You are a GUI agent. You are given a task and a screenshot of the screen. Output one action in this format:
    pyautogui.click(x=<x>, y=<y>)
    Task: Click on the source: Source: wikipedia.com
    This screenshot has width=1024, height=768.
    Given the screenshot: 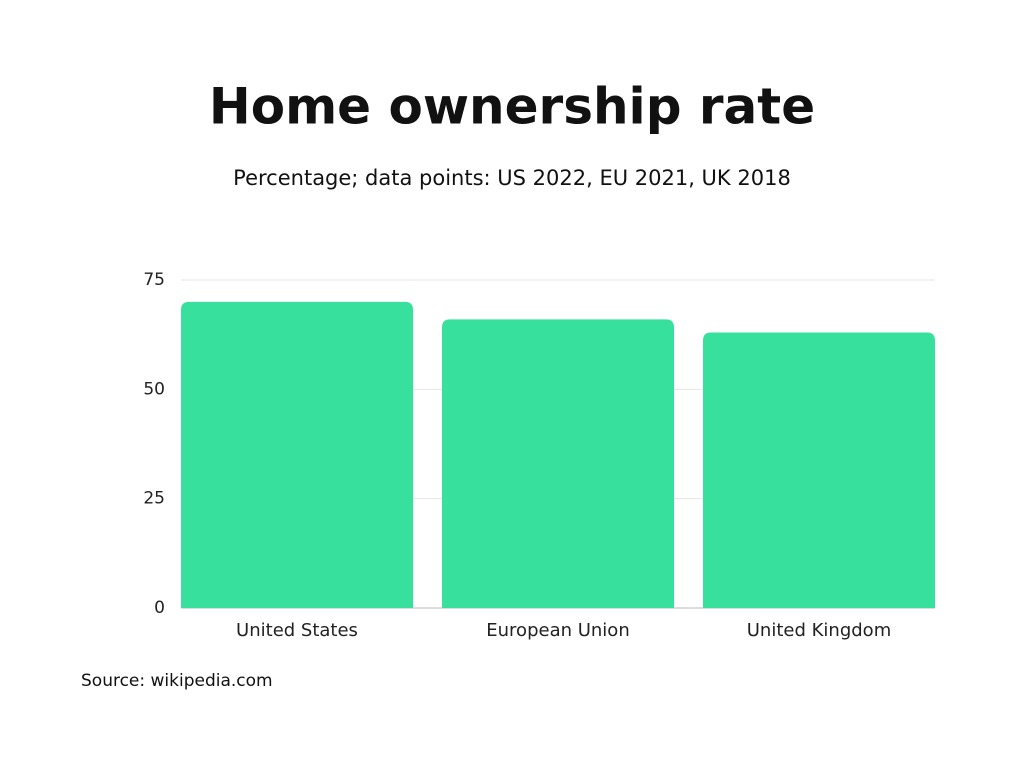 What is the action you would take?
    pyautogui.click(x=177, y=681)
    